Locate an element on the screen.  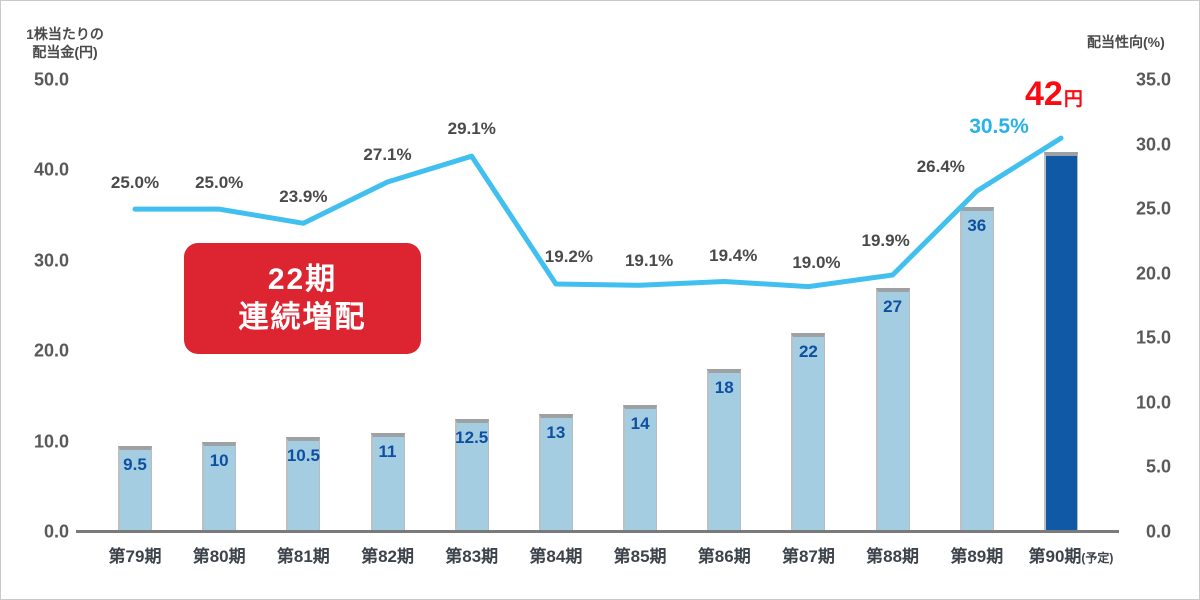
x-label-text: 第85期 is located at coordinates (640, 556).